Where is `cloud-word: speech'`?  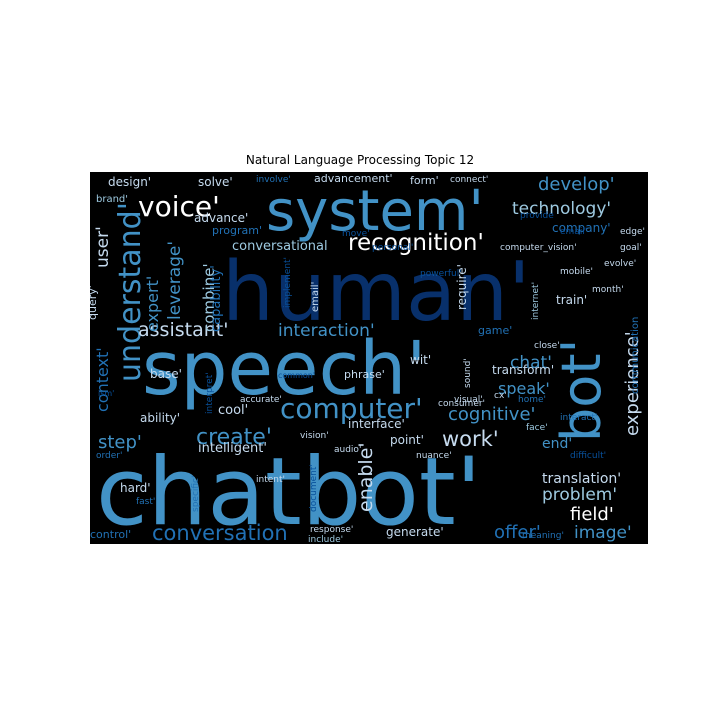 cloud-word: speech' is located at coordinates (284, 369).